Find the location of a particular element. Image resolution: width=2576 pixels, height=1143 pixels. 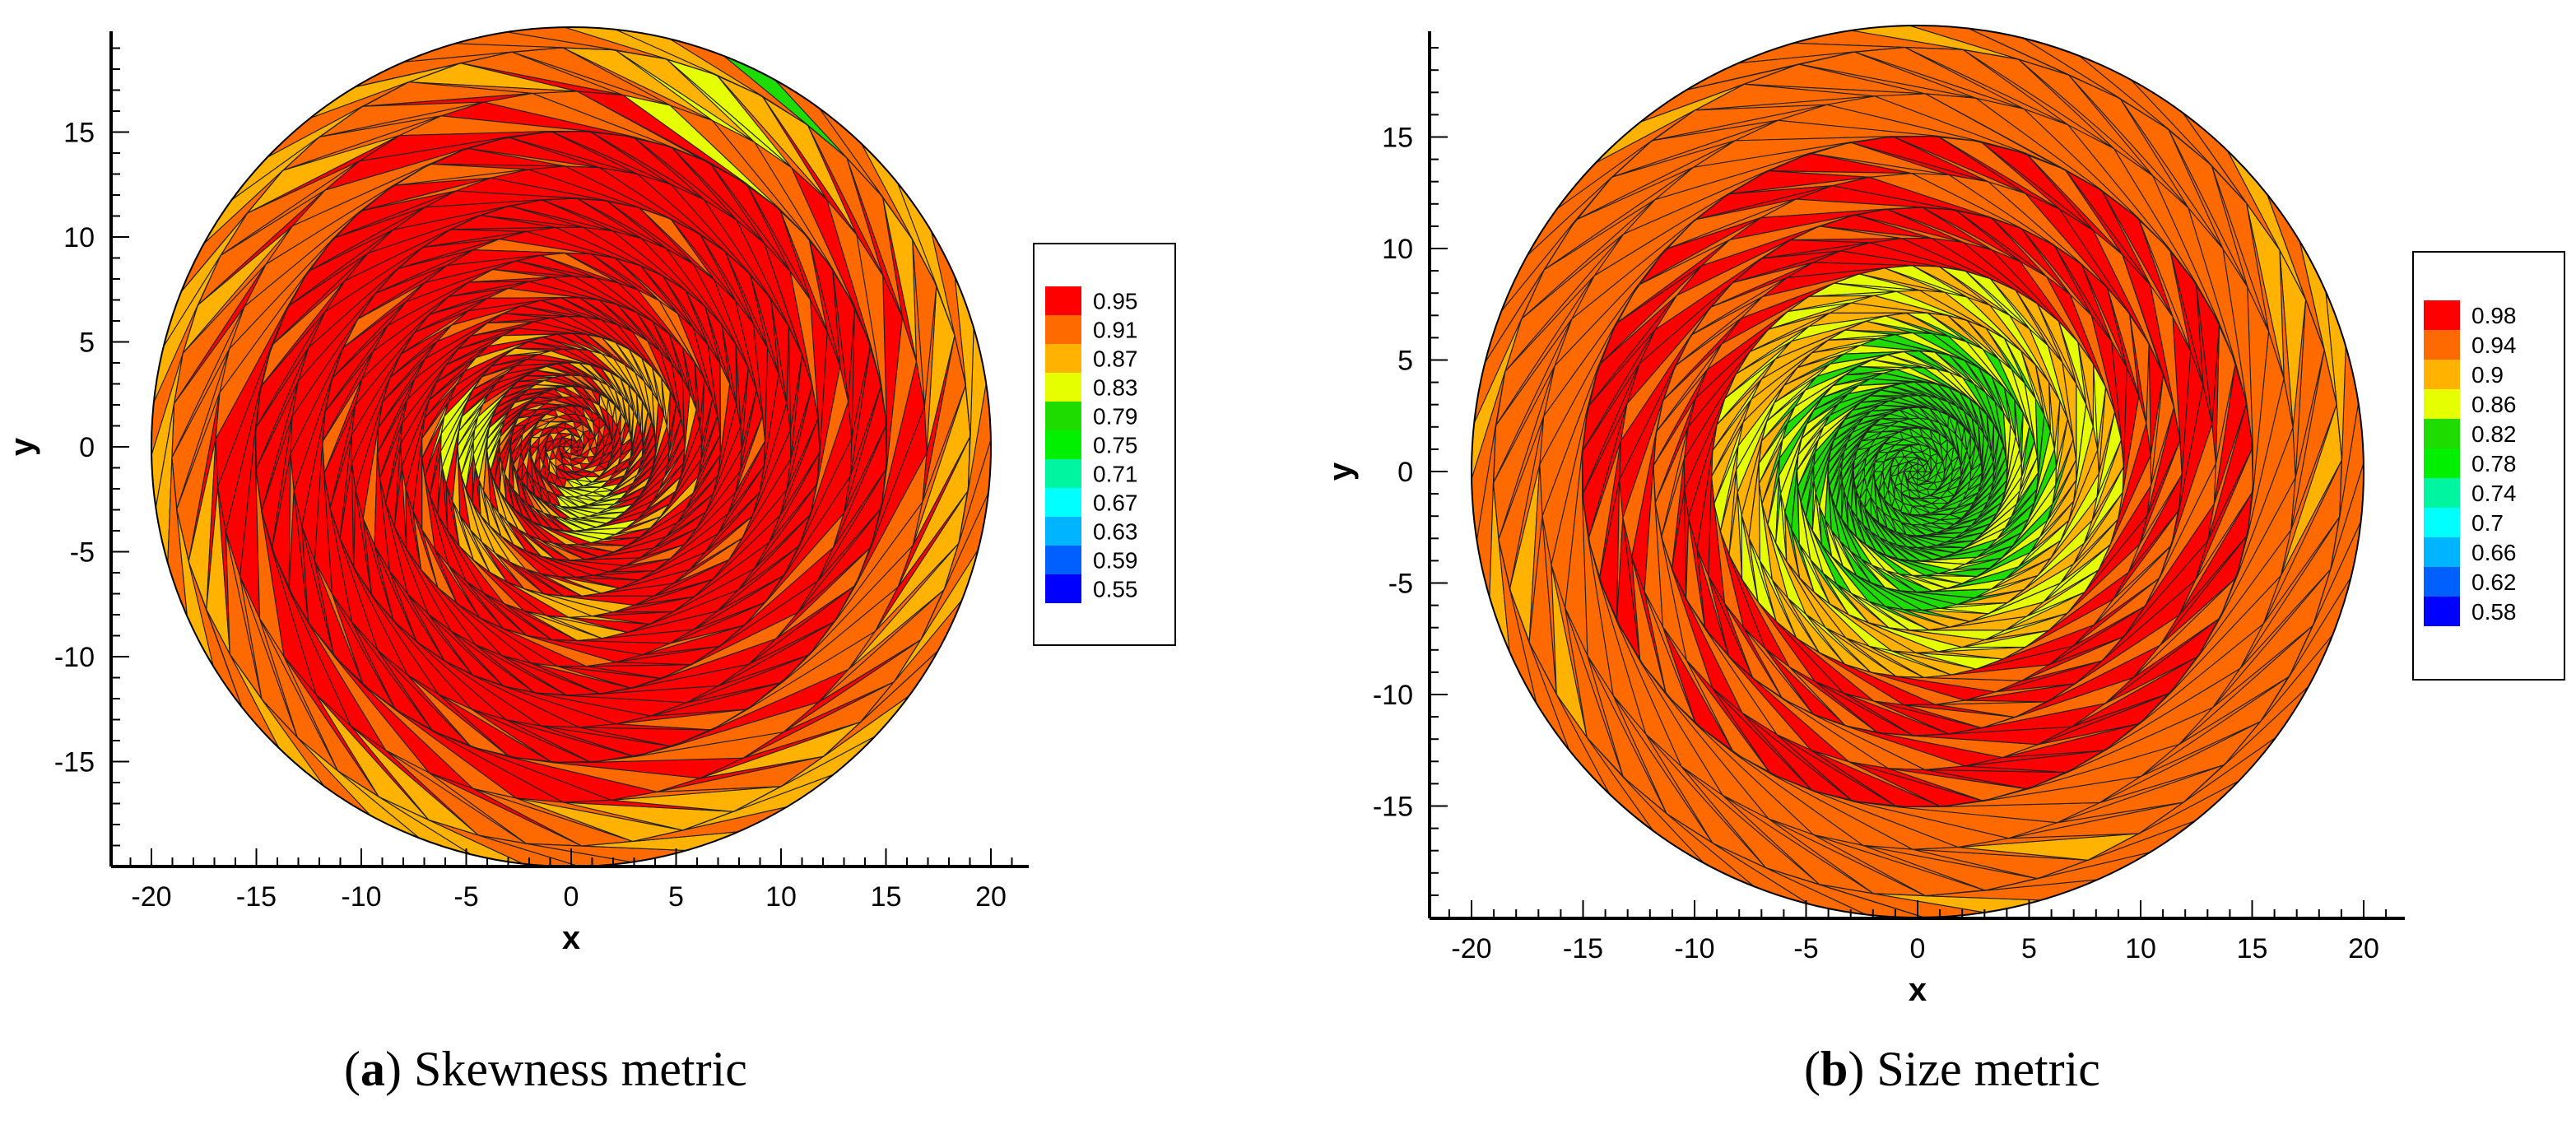

legend-label: 0.7 is located at coordinates (2487, 523).